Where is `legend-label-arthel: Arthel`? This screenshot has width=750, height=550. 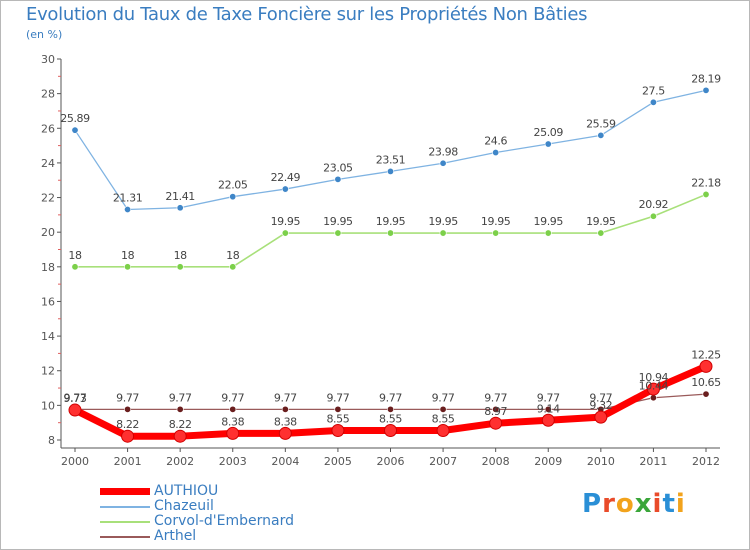
legend-label-arthel: Arthel is located at coordinates (175, 536).